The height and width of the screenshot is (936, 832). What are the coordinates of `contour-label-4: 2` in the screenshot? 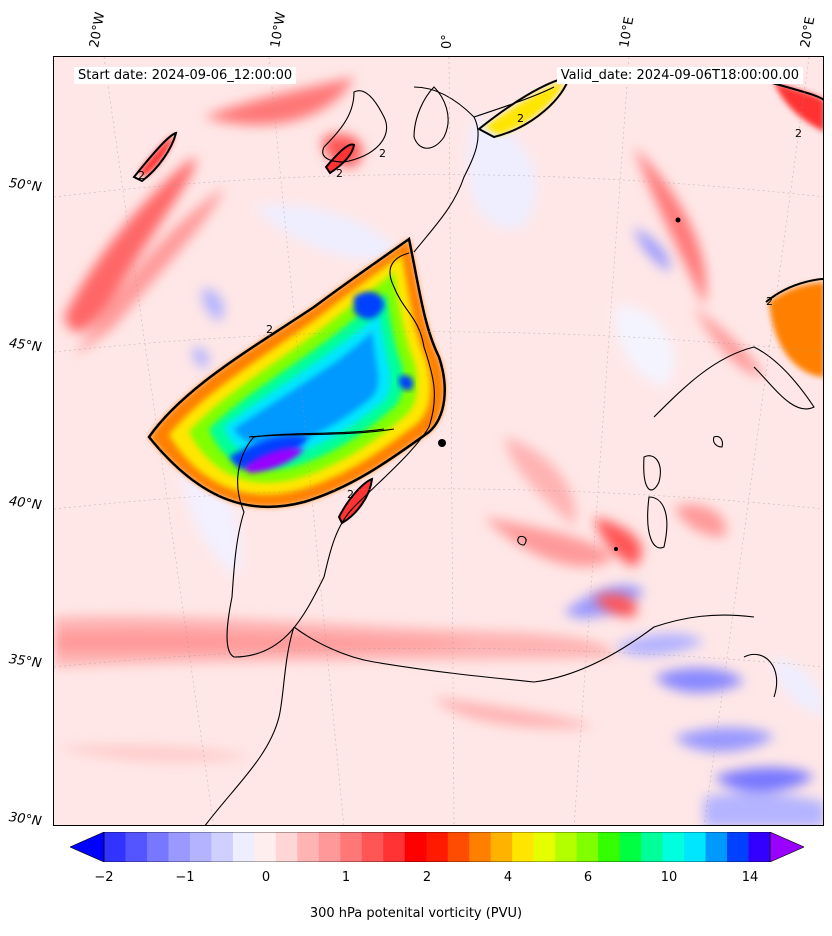 It's located at (382, 153).